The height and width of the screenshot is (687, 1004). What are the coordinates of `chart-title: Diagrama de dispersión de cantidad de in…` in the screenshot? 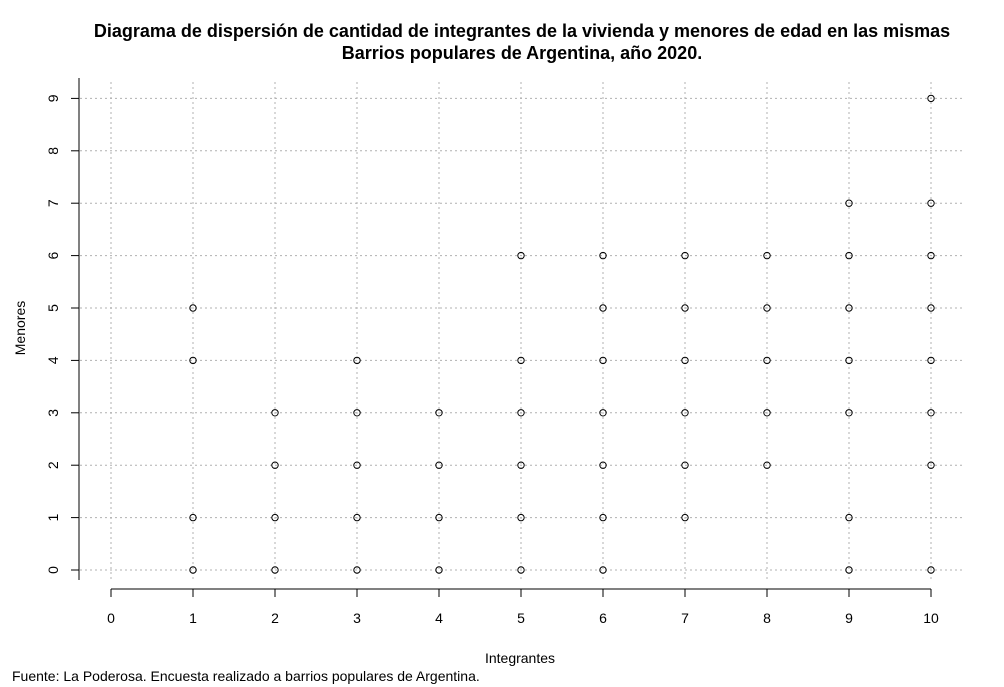 It's located at (522, 31).